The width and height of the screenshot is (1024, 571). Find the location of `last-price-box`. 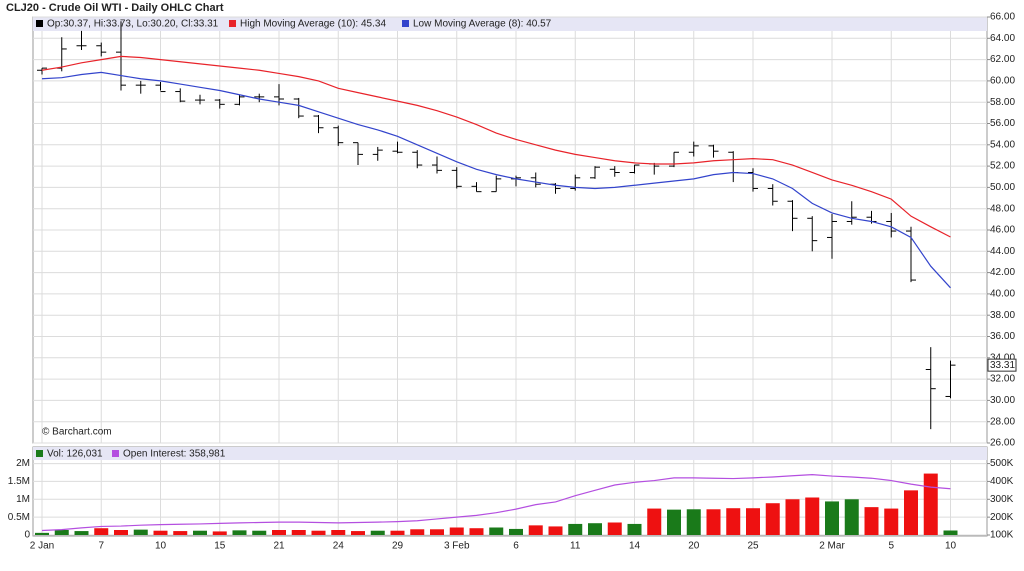

last-price-box is located at coordinates (1002, 365).